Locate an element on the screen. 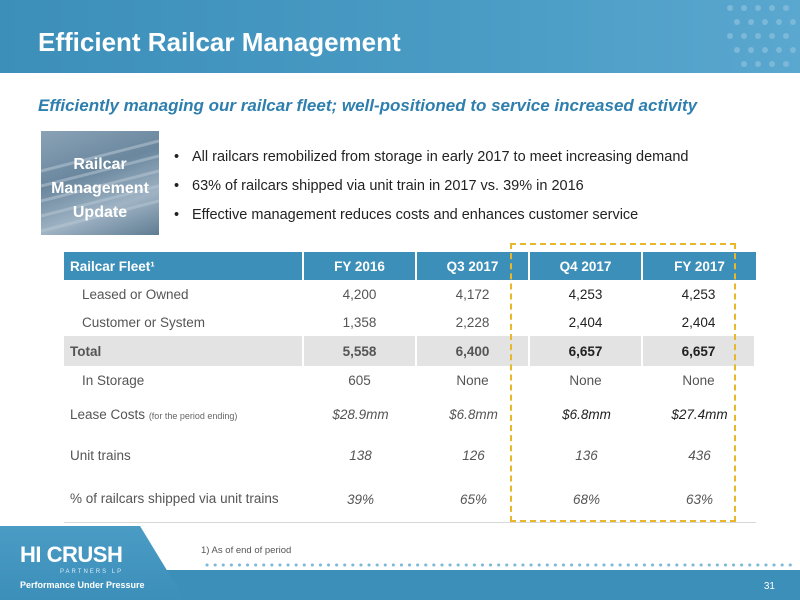  table-cell: 126 is located at coordinates (473, 455).